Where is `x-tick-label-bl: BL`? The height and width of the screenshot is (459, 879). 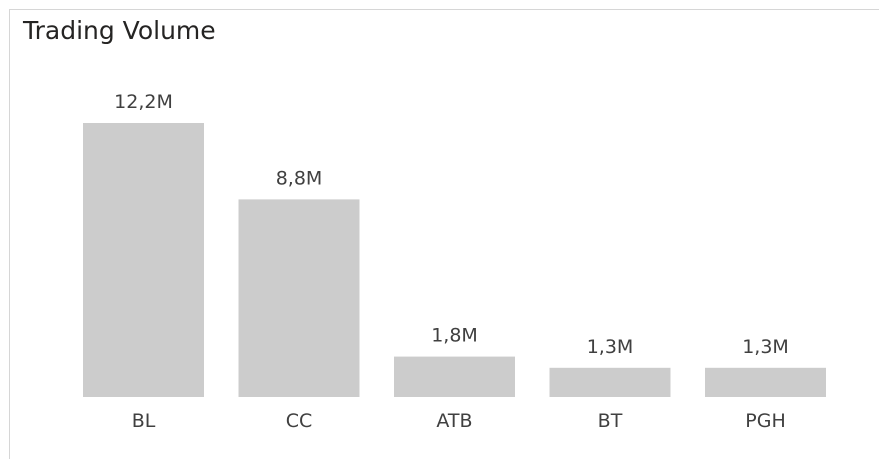
x-tick-label-bl: BL is located at coordinates (144, 421).